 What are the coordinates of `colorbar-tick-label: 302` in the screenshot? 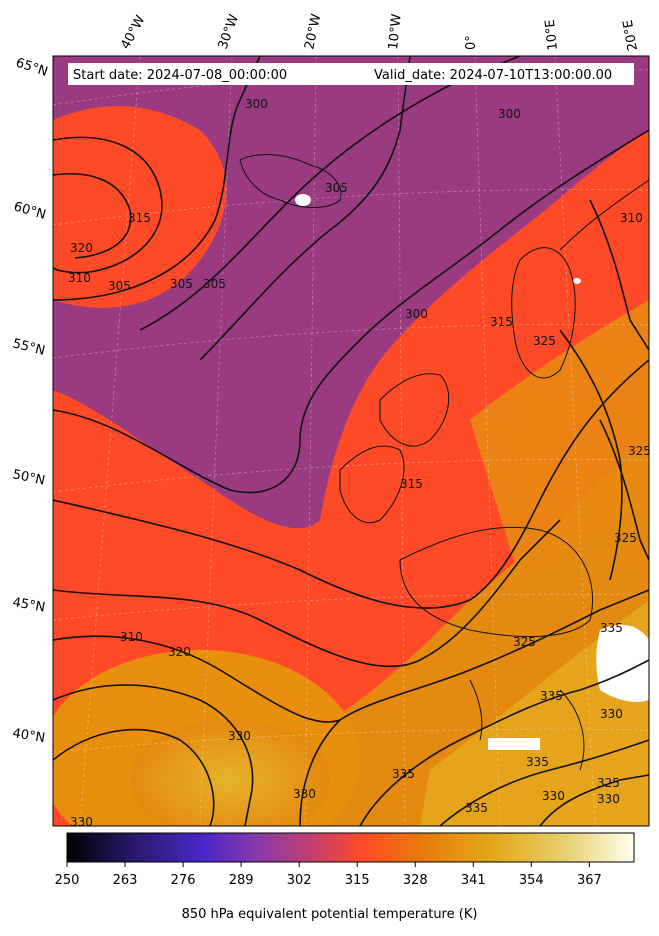 It's located at (299, 880).